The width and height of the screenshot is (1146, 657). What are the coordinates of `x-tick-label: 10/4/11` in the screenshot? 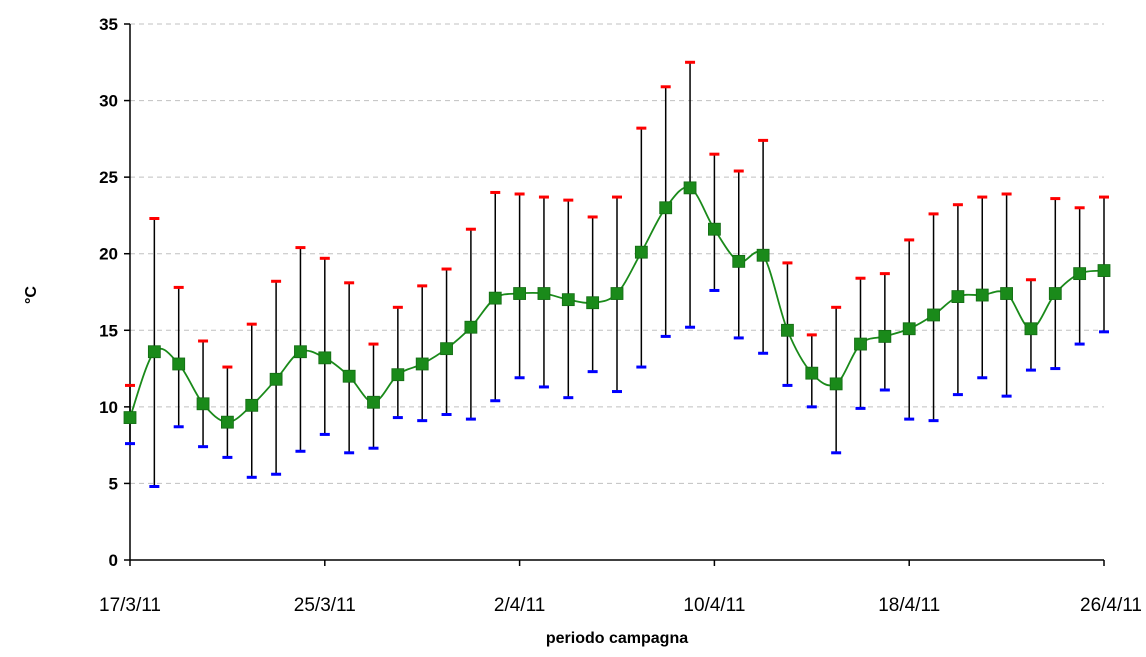 It's located at (714, 605).